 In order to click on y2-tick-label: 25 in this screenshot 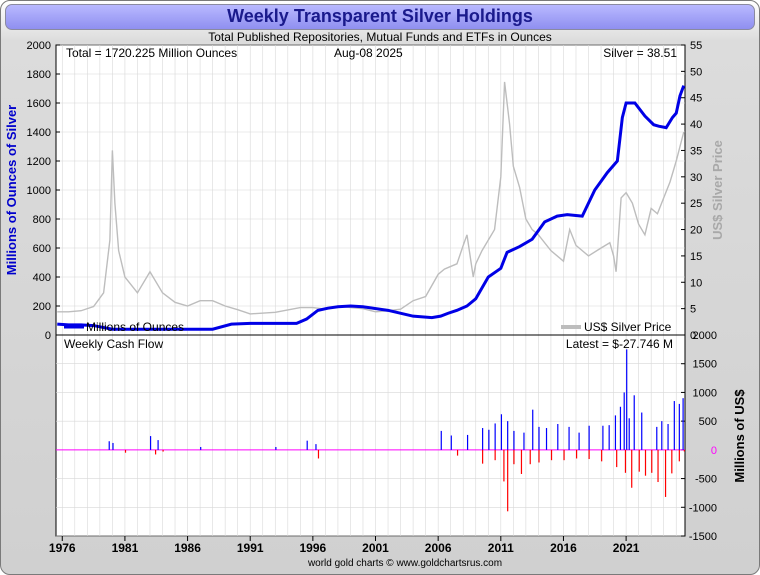, I will do `click(696, 204)`.